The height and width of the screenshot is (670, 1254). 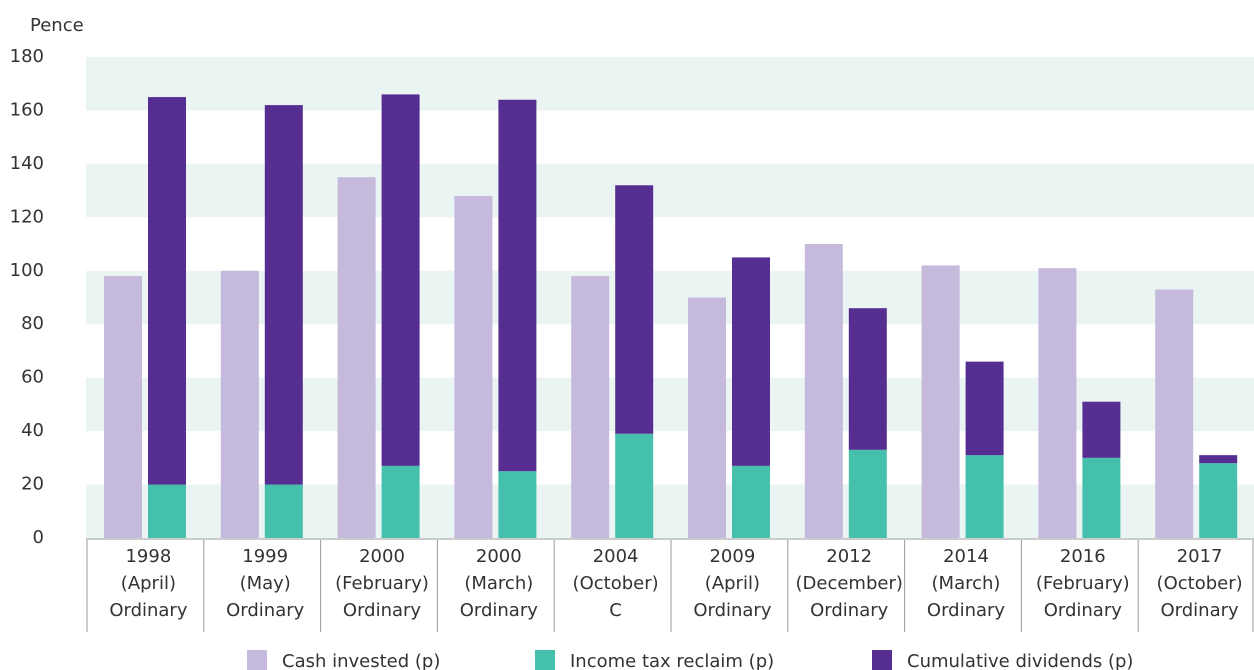 What do you see at coordinates (148, 556) in the screenshot?
I see `x-tick-label: 1998` at bounding box center [148, 556].